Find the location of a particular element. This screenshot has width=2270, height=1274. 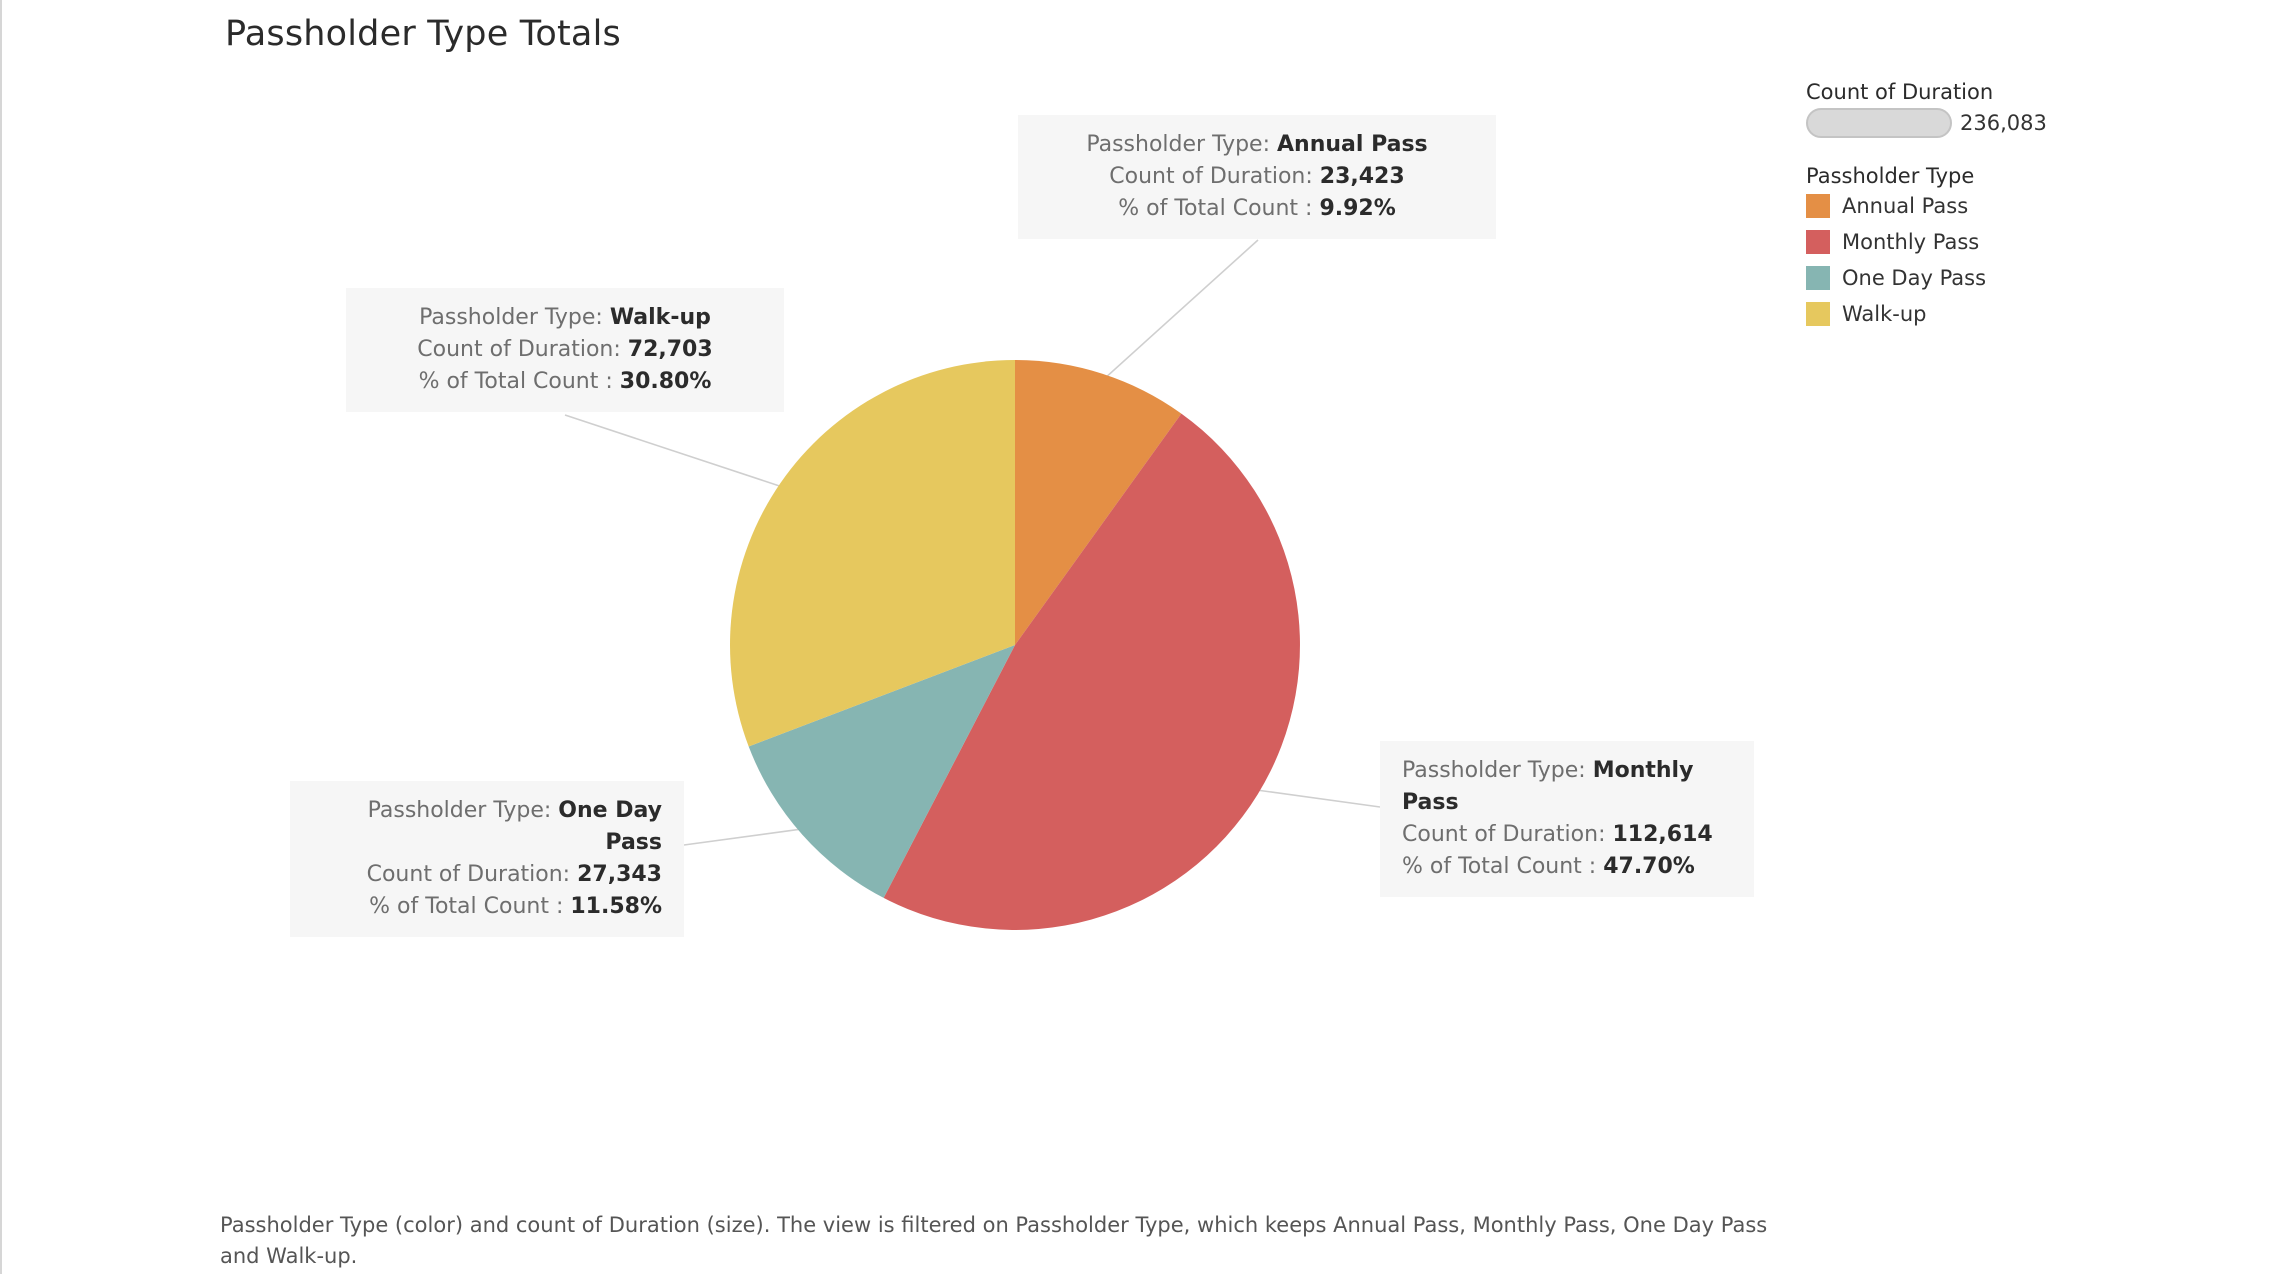

leader-line-walk-up is located at coordinates (676, 452).